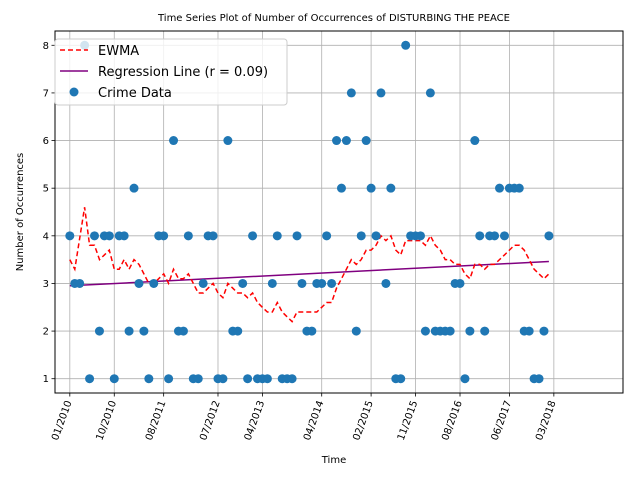  Describe the element at coordinates (135, 93) in the screenshot. I see `legend-crime-data-label: Crime Data` at that location.